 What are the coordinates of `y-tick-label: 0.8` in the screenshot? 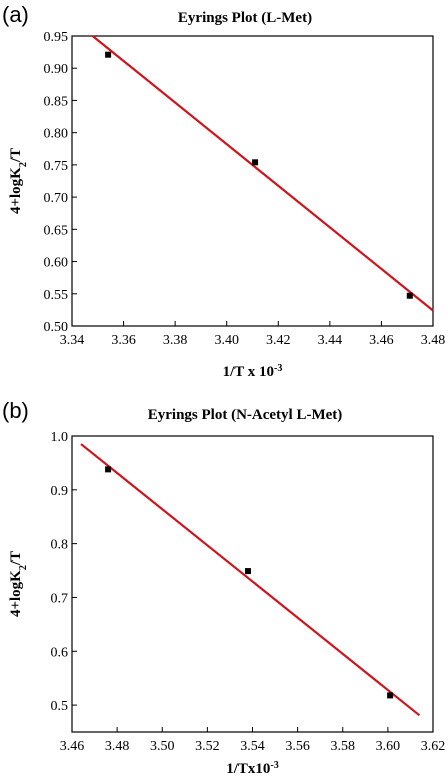 It's located at (60, 545).